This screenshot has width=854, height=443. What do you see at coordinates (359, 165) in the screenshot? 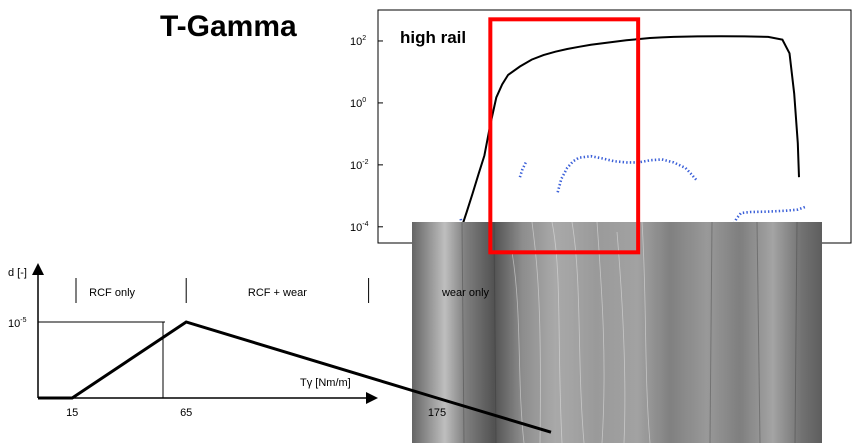
I see `y-tick-label: 10⁻²` at bounding box center [359, 165].